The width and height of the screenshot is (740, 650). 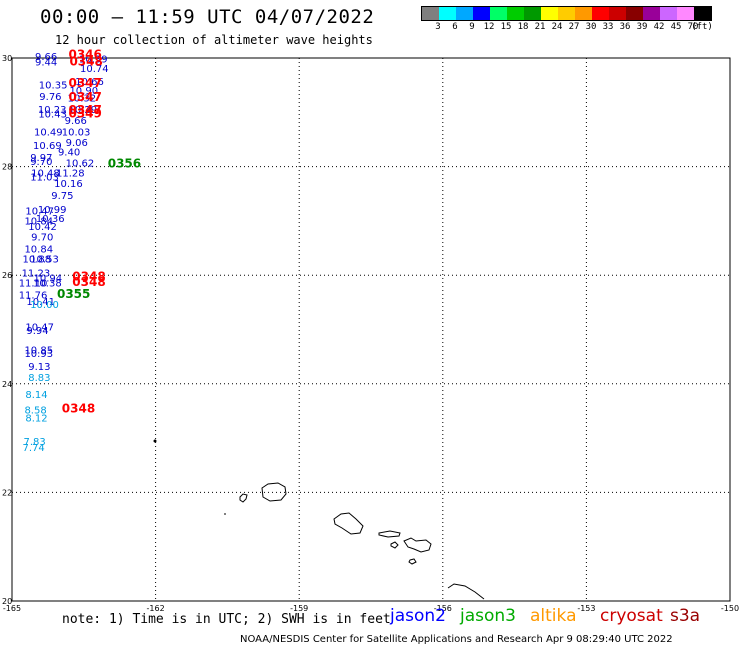 I want to click on wave-height-label: 9.44, so click(x=46, y=63).